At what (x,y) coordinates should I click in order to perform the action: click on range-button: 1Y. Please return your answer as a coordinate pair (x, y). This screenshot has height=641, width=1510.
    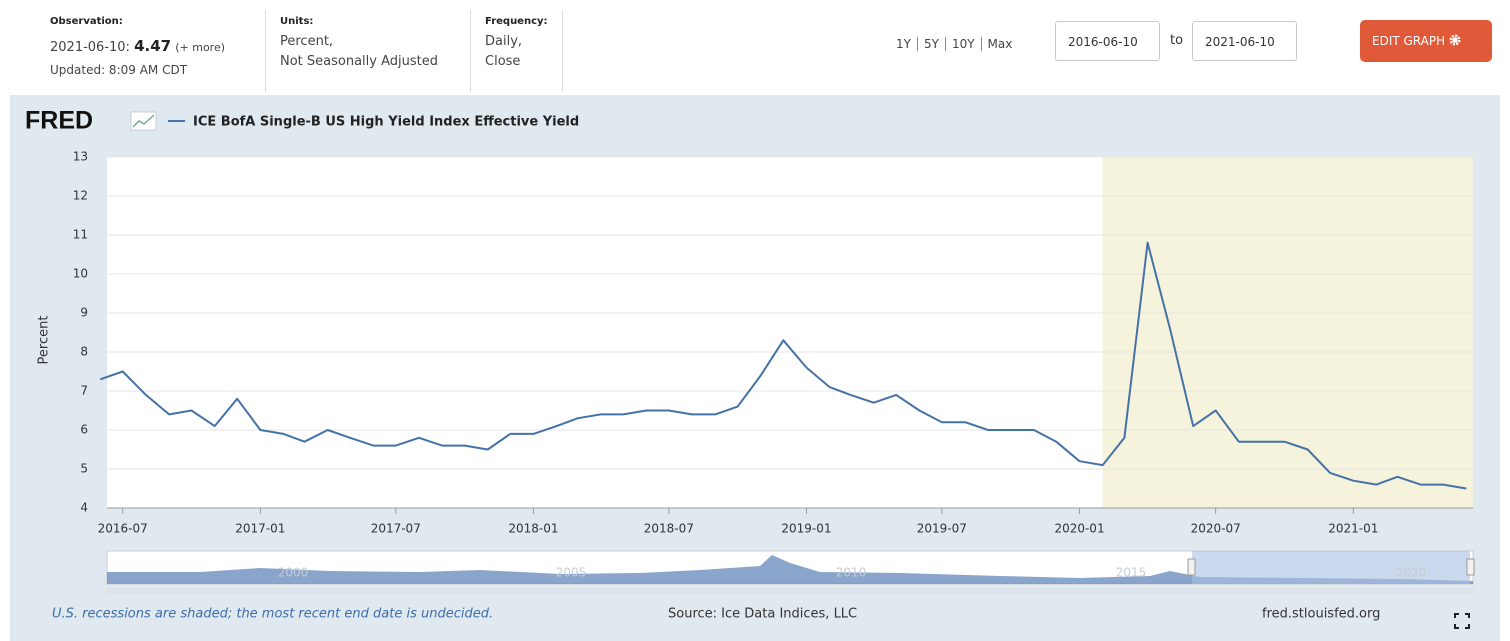
    Looking at the image, I should click on (903, 44).